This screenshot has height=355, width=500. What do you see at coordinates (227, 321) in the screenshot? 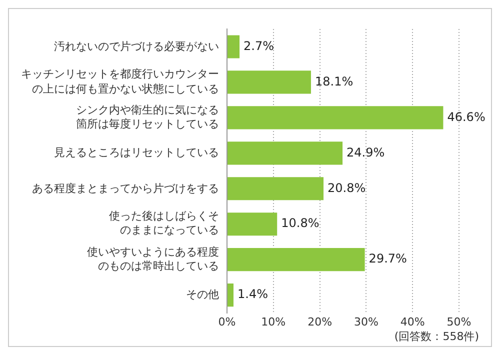
I see `x-tick-label: 0%` at bounding box center [227, 321].